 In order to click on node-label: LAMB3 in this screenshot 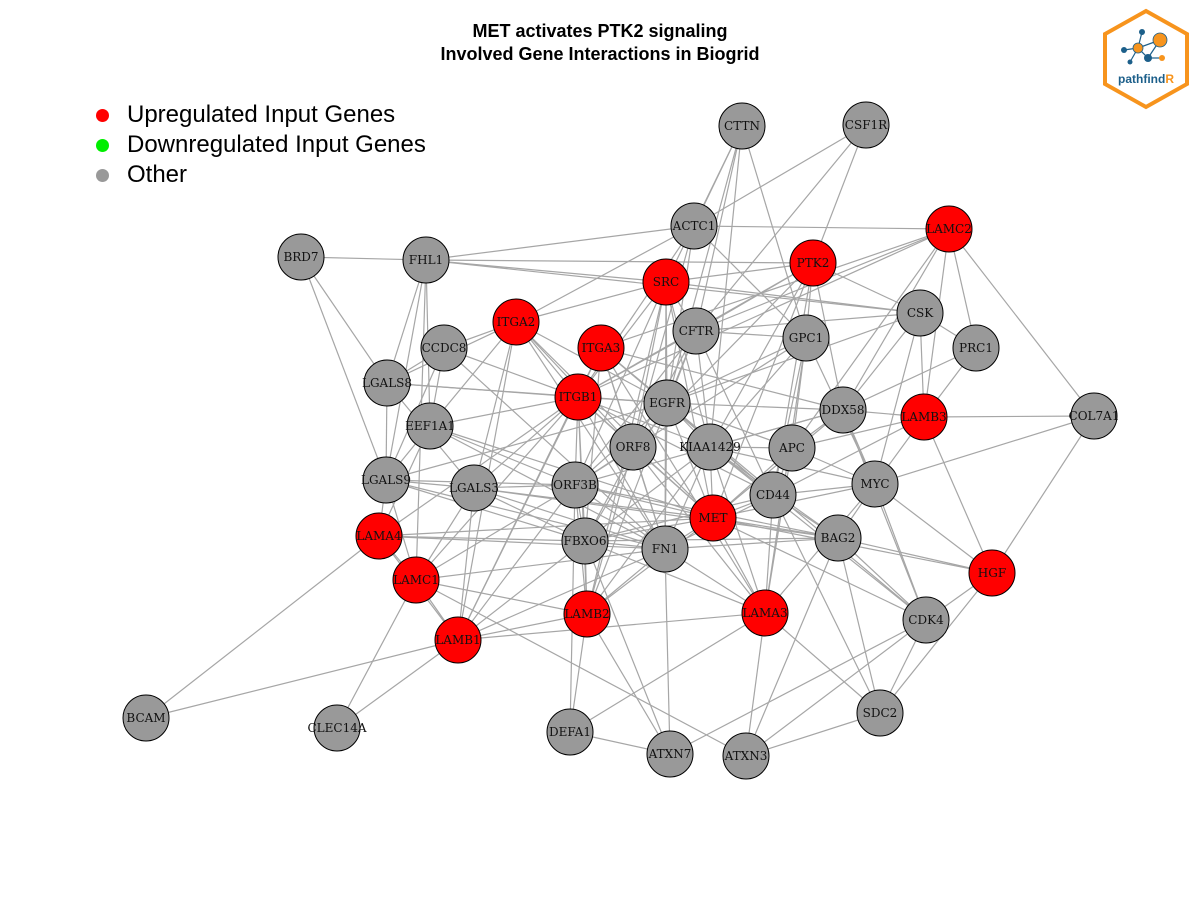, I will do `click(923, 417)`.